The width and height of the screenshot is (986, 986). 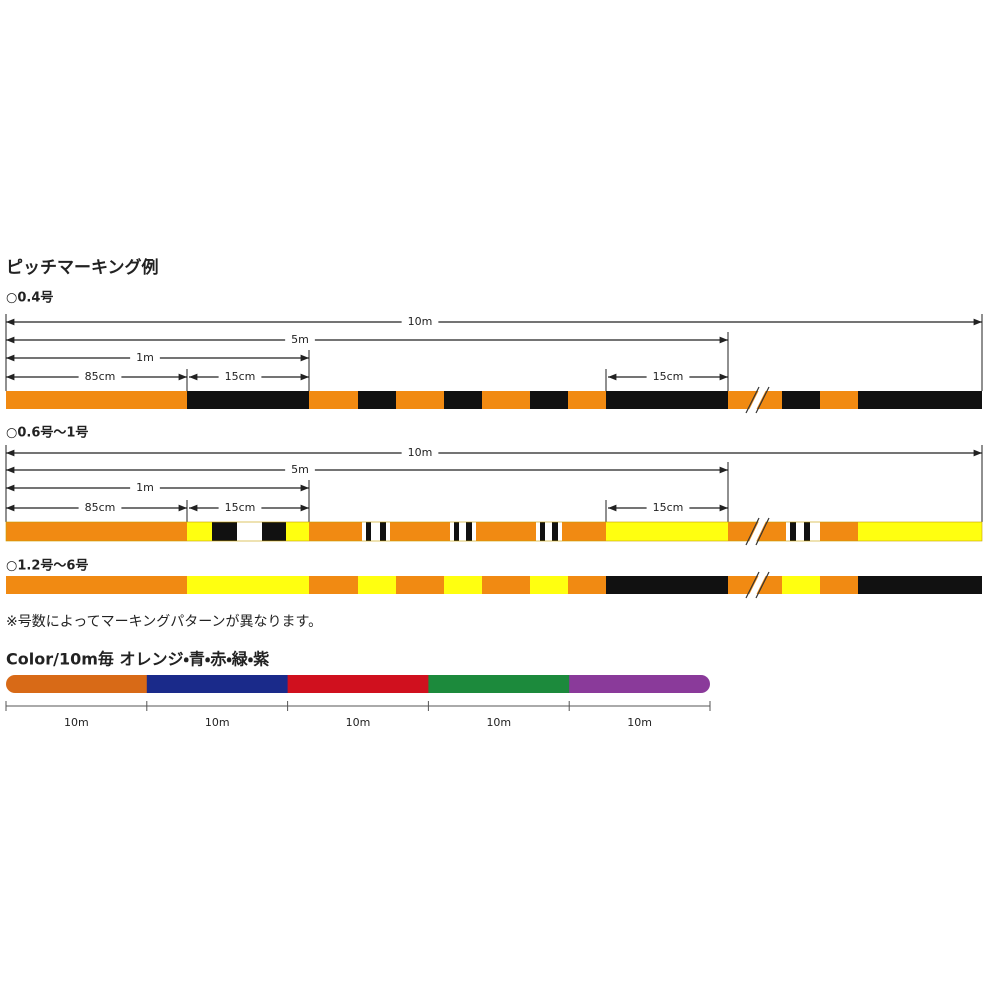 What do you see at coordinates (29, 298) in the screenshot?
I see `section-label: ○0.4号` at bounding box center [29, 298].